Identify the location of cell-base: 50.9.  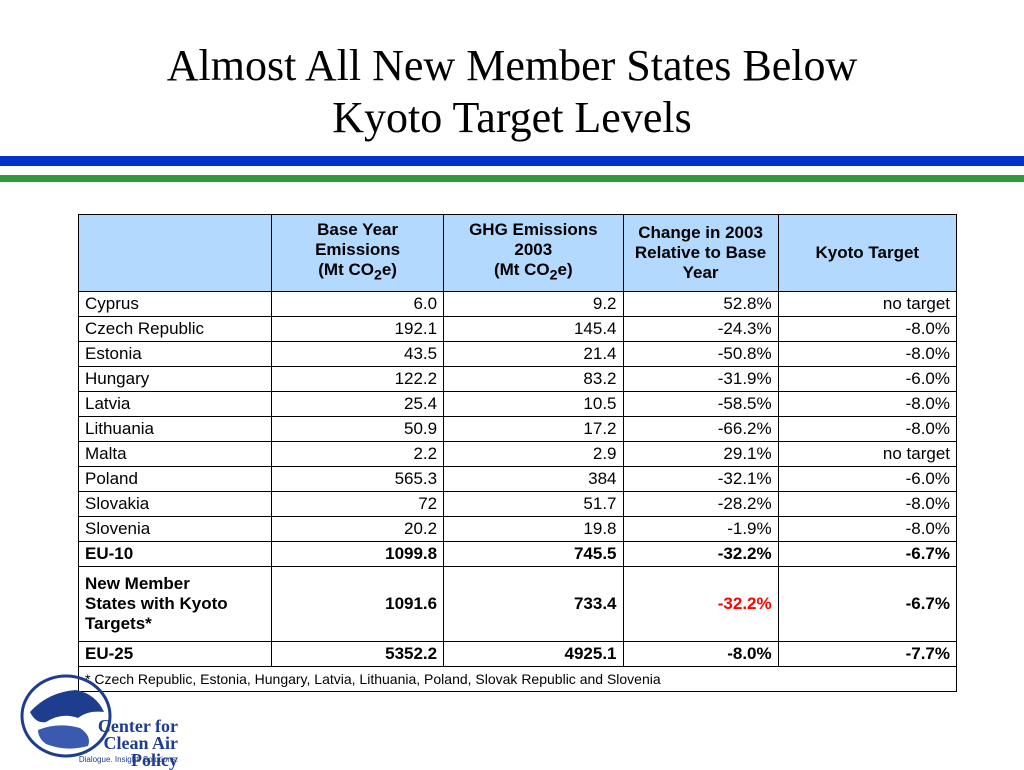
(358, 429).